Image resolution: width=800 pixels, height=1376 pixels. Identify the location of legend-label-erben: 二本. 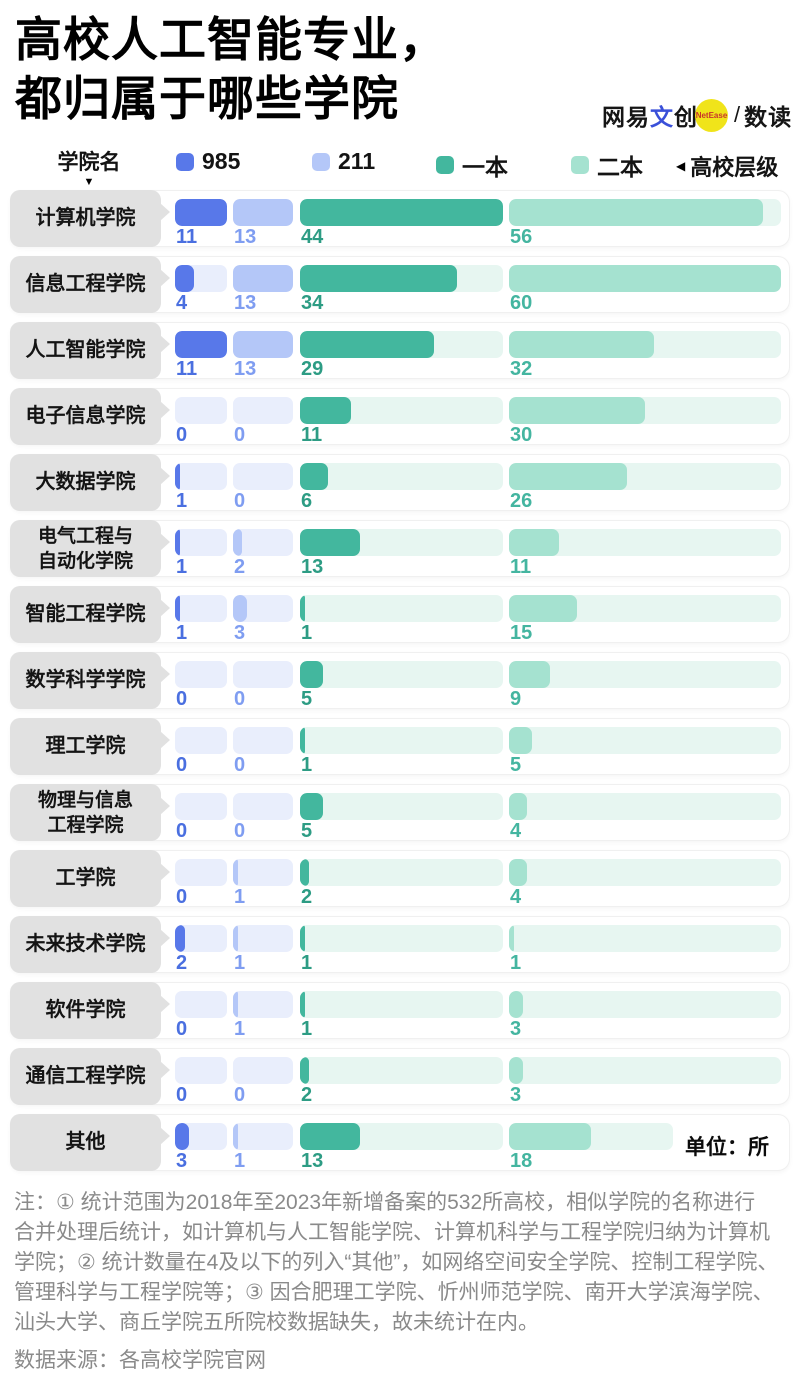
(620, 167).